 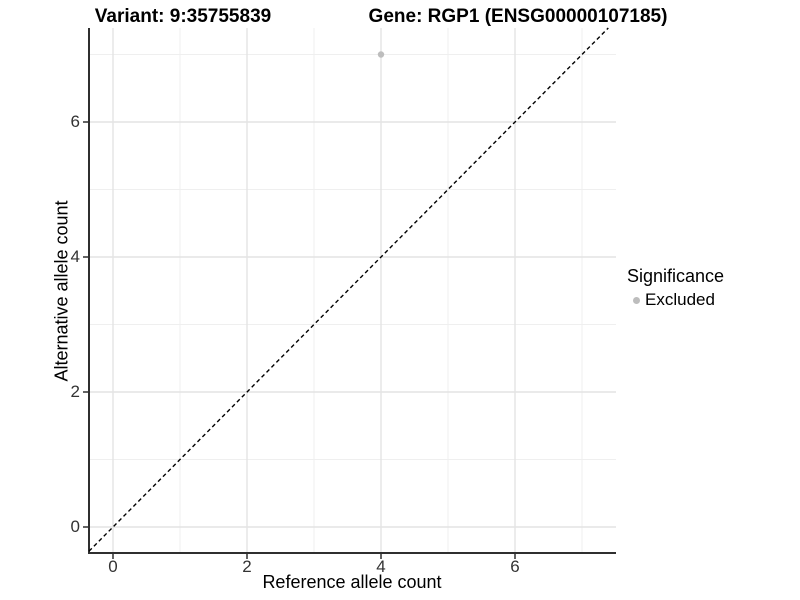 What do you see at coordinates (75, 256) in the screenshot?
I see `y-tick-label: 4` at bounding box center [75, 256].